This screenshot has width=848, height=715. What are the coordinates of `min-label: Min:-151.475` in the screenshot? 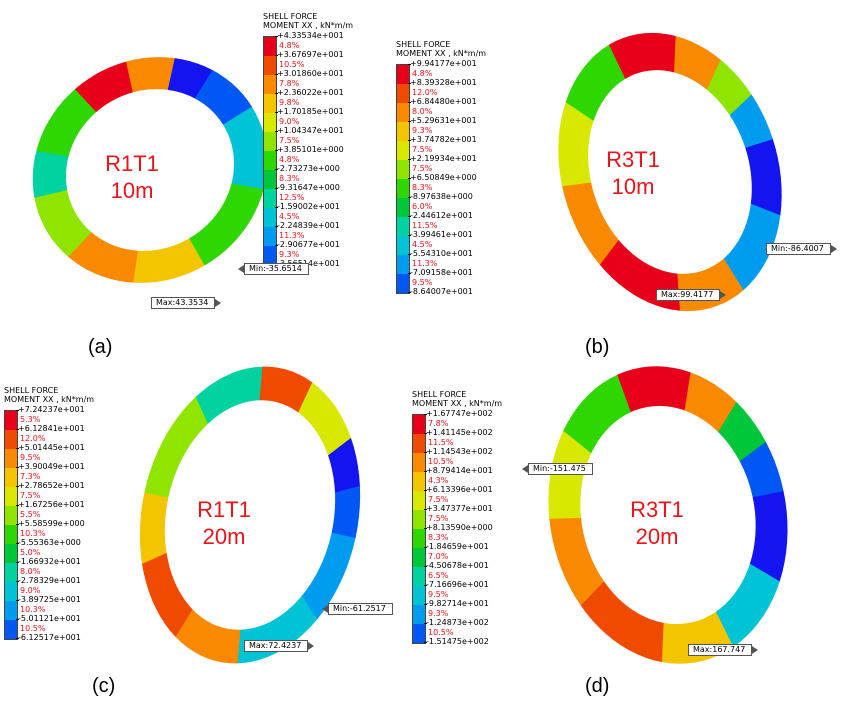 It's located at (557, 469).